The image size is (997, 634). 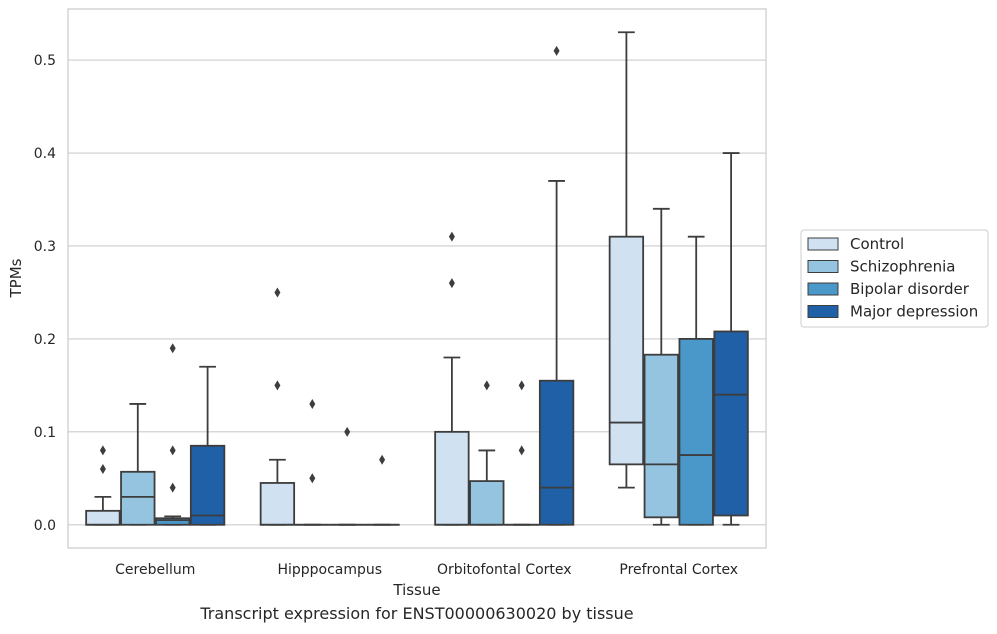 What do you see at coordinates (504, 570) in the screenshot?
I see `x-tick-label: Orbitofontal Cortex` at bounding box center [504, 570].